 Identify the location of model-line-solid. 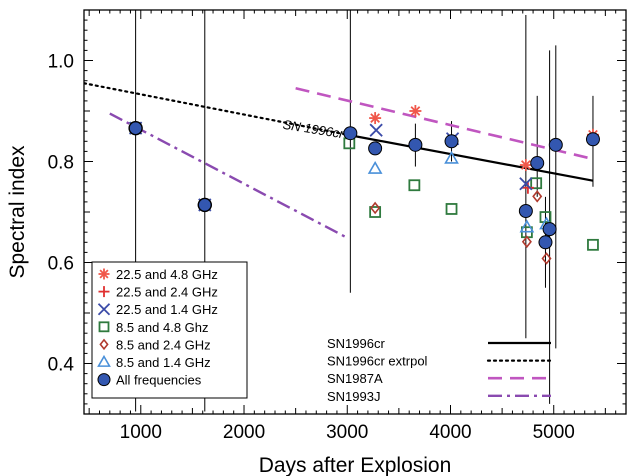
(470, 157).